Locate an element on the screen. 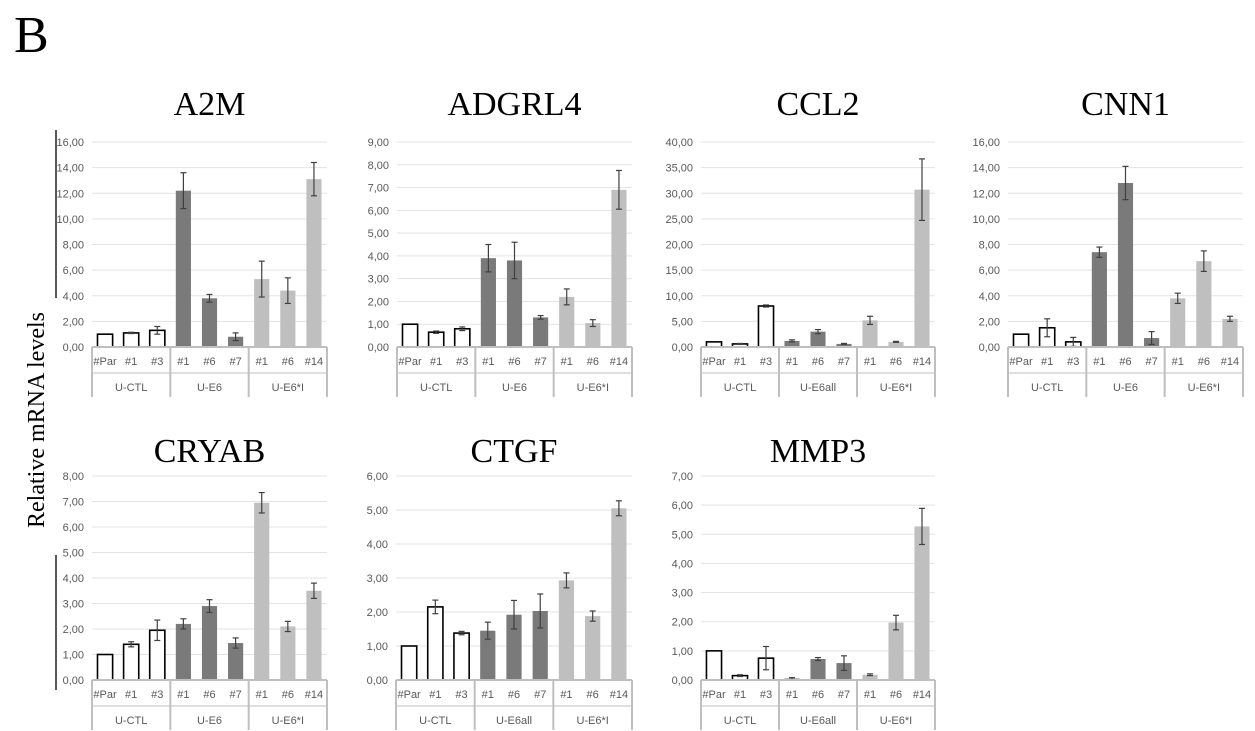  y-tick-label: 9,00 is located at coordinates (378, 143).